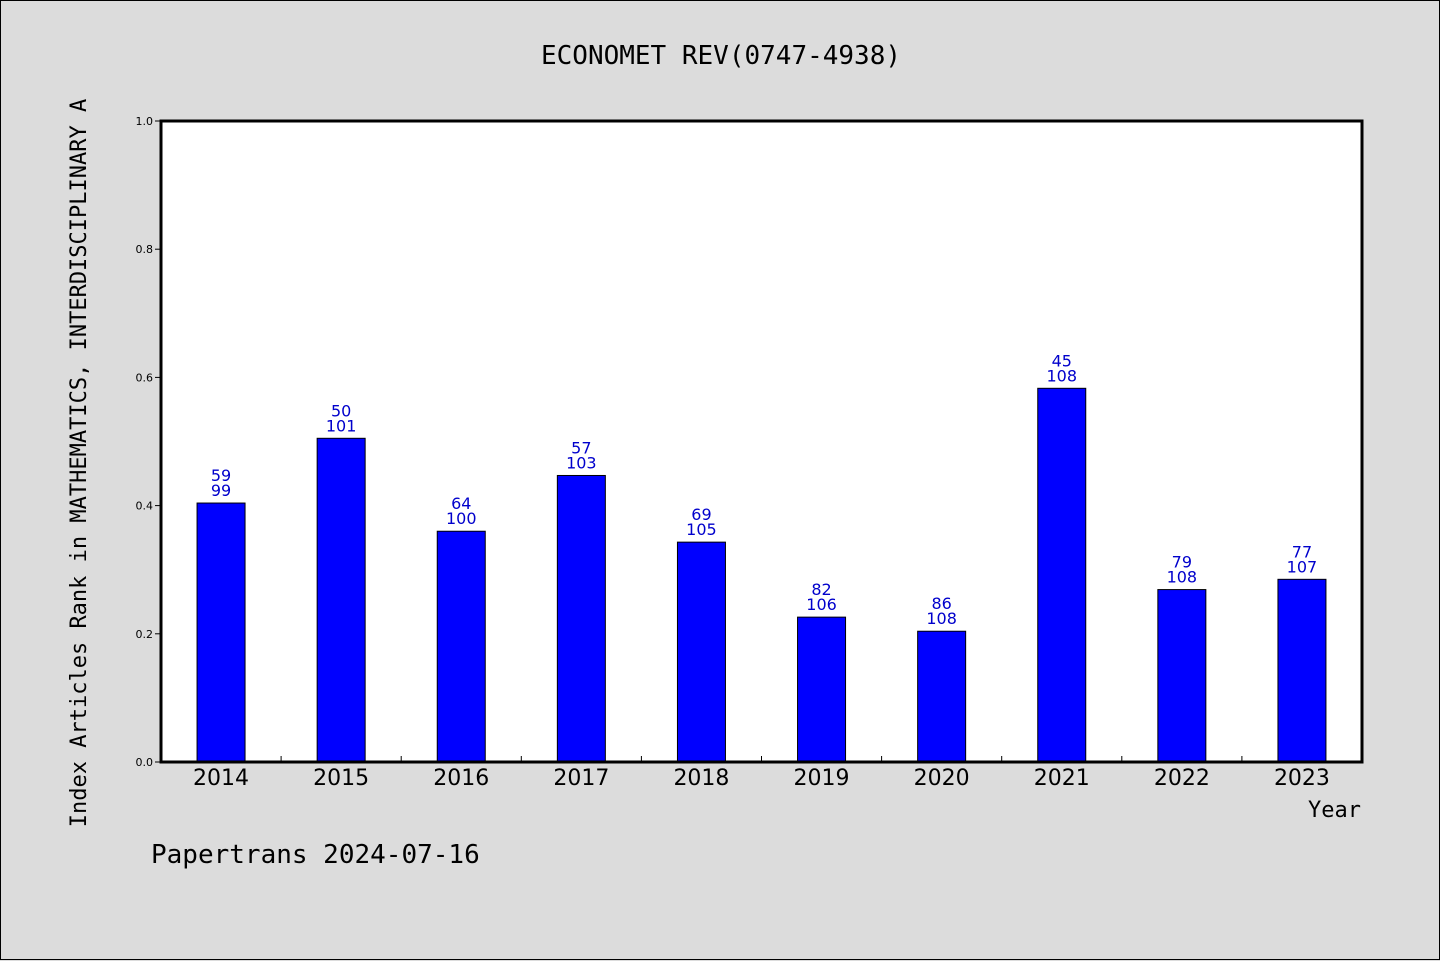 This screenshot has height=961, width=1440. What do you see at coordinates (341, 425) in the screenshot?
I see `bar-total-label: 101` at bounding box center [341, 425].